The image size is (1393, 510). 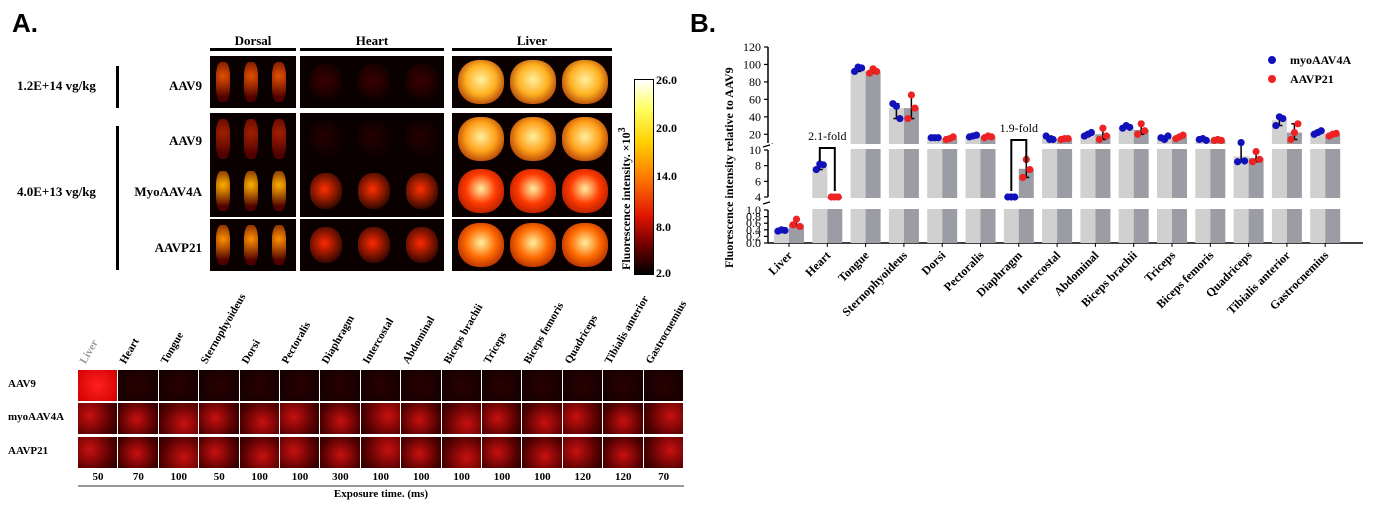 I want to click on y-tick-label: 0.6, so click(x=753, y=223).